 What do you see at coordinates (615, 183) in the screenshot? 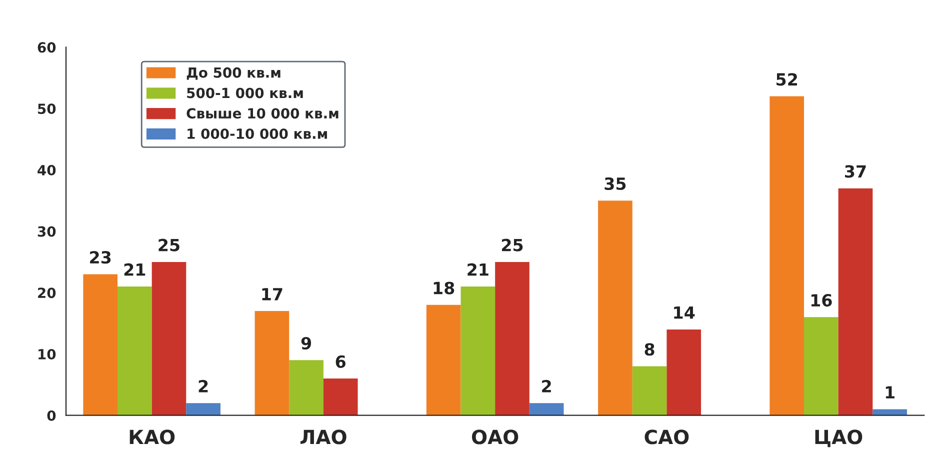
I see `data-label: 35` at bounding box center [615, 183].